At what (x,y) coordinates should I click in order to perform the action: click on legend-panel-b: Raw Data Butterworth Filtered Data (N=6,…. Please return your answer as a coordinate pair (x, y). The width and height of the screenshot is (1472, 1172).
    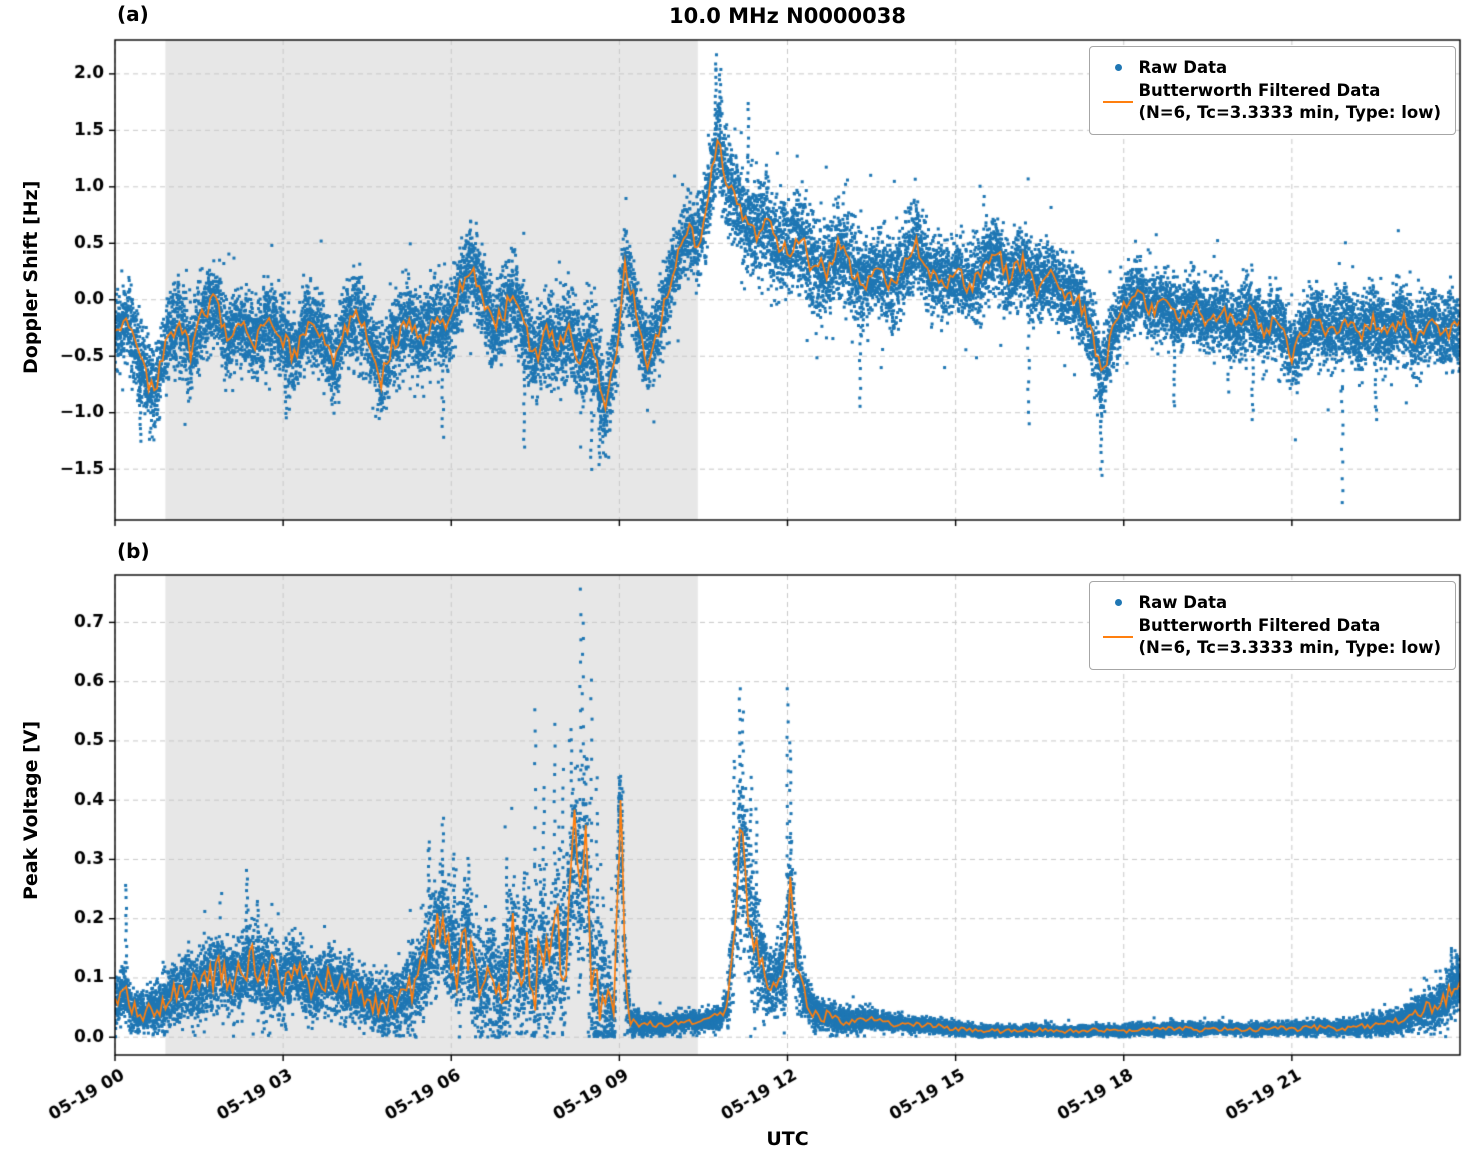
    Looking at the image, I should click on (1272, 626).